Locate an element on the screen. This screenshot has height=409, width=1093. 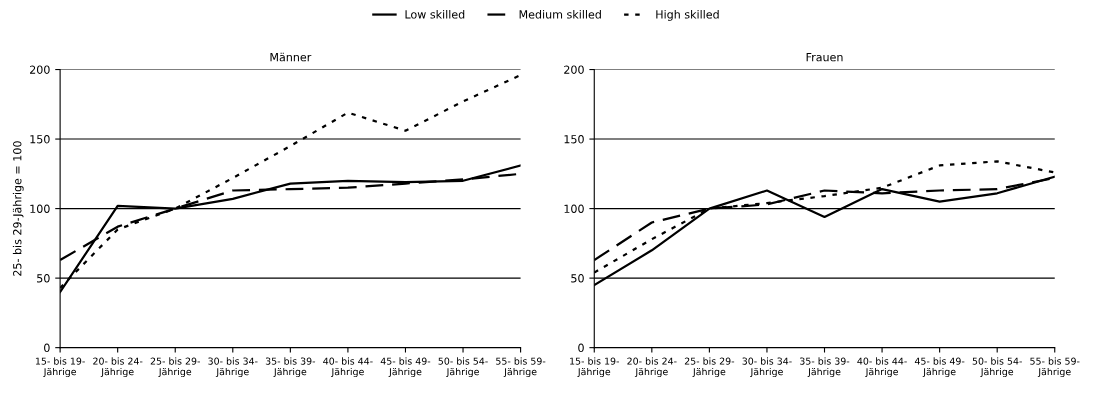
legend-label: Low skilled is located at coordinates (435, 14).